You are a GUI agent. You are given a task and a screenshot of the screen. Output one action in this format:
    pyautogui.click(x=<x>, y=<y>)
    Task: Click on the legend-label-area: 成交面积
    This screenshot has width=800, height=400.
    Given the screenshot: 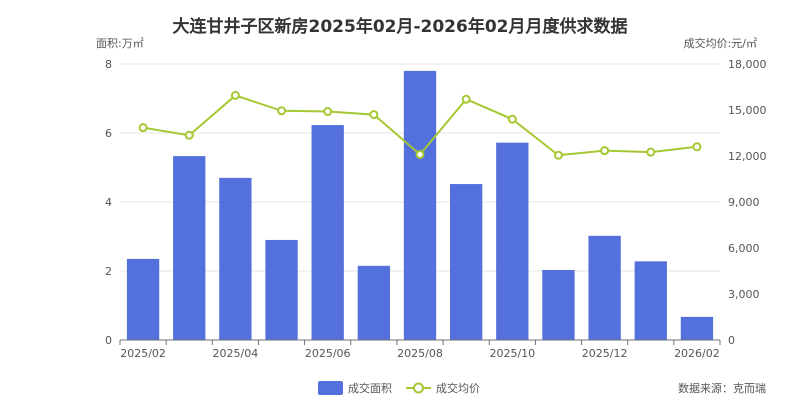 What is the action you would take?
    pyautogui.click(x=370, y=388)
    